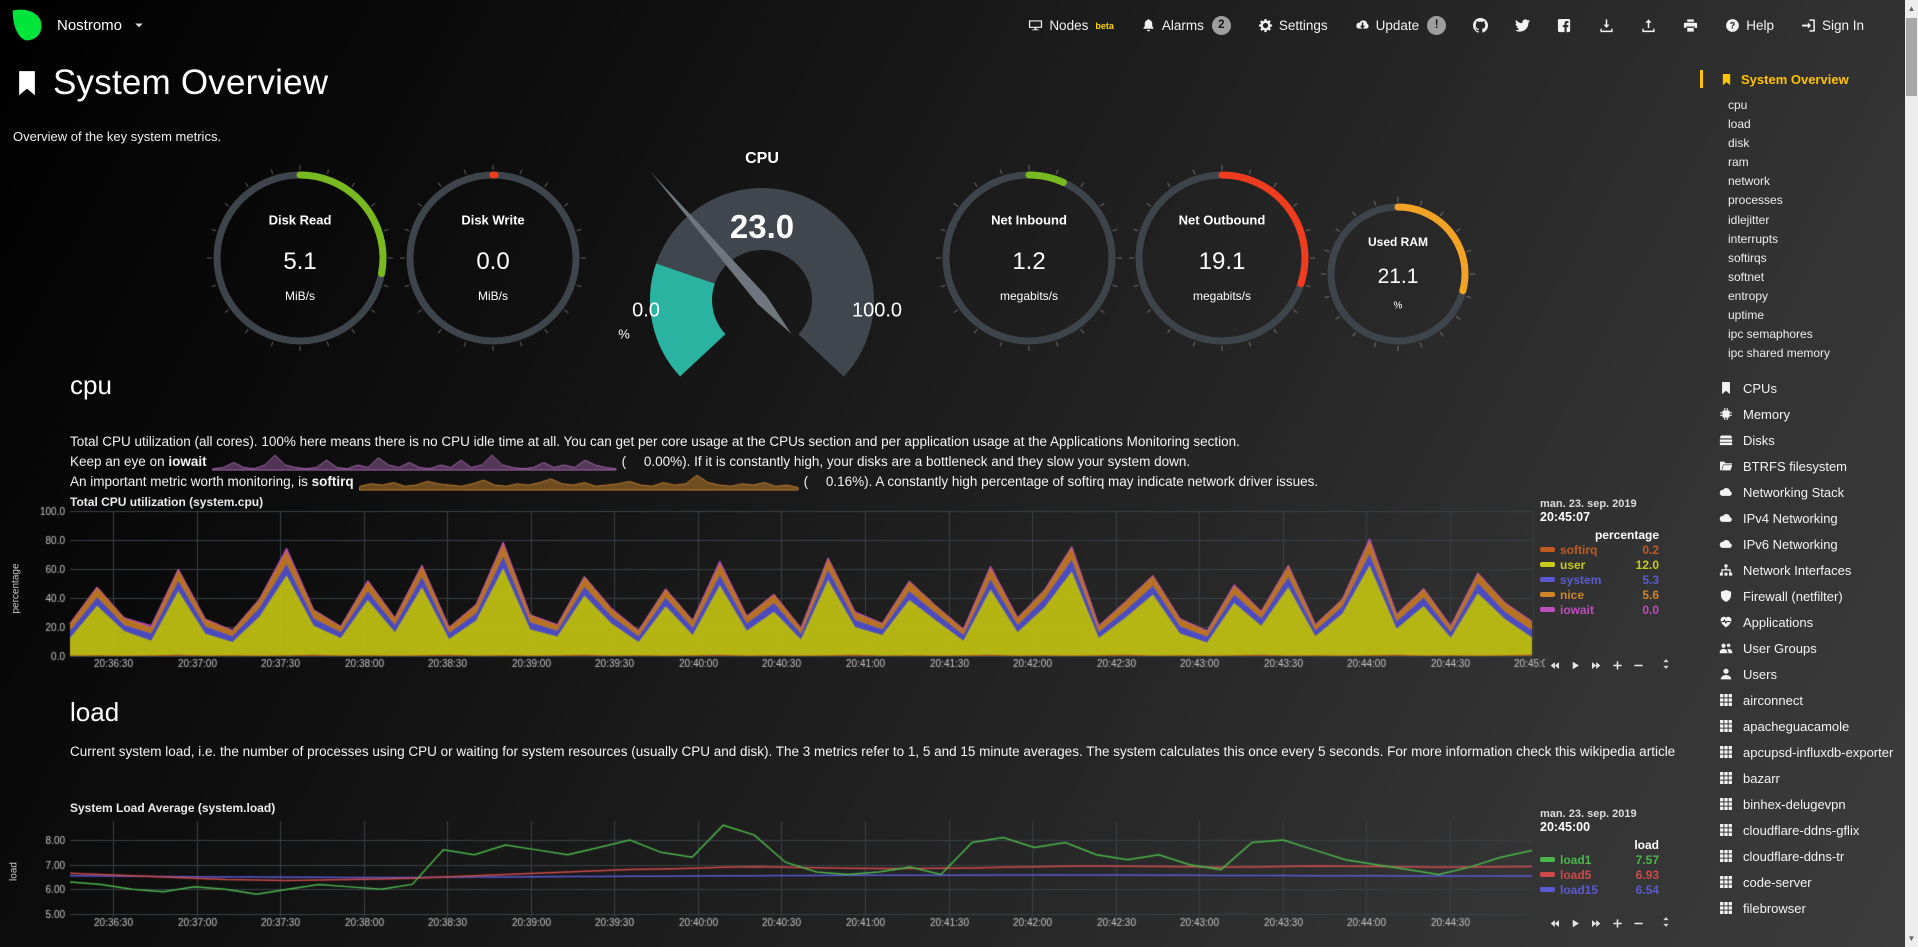 This screenshot has width=1918, height=947. What do you see at coordinates (1801, 753) in the screenshot?
I see `sidebar-item-apcupsd-influxdb-exporter: apcupsd-influxdb-exporter` at bounding box center [1801, 753].